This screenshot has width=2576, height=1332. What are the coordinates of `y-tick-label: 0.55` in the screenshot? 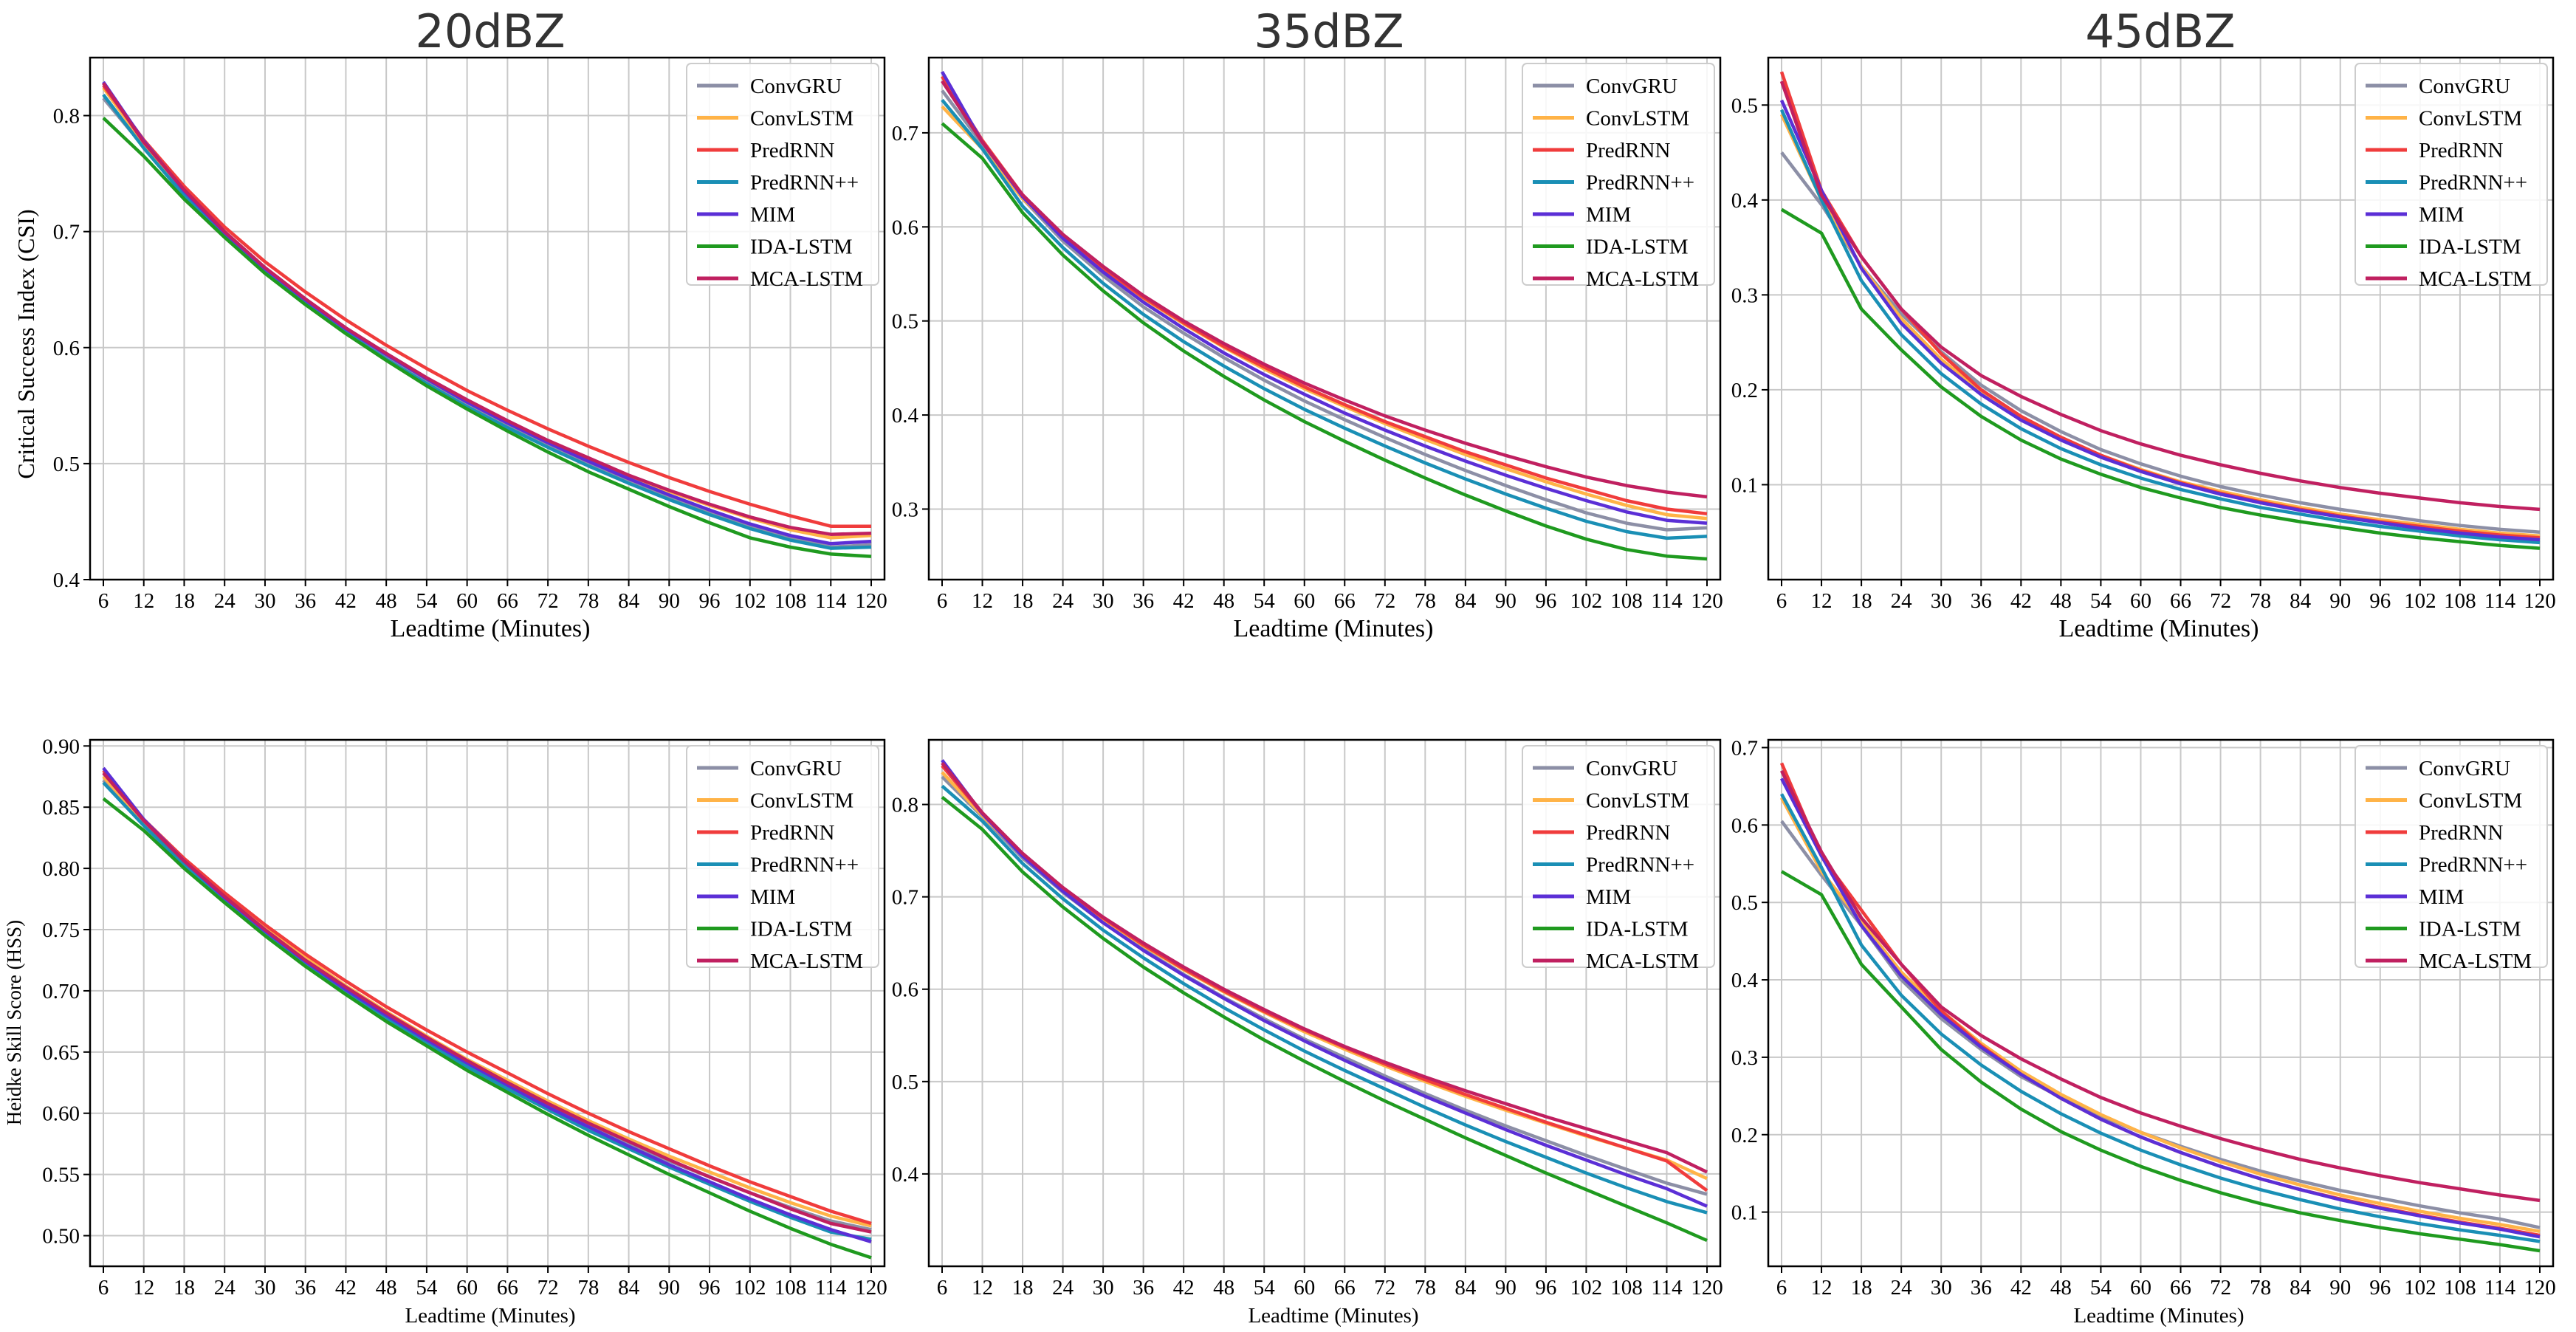 It's located at (61, 1175).